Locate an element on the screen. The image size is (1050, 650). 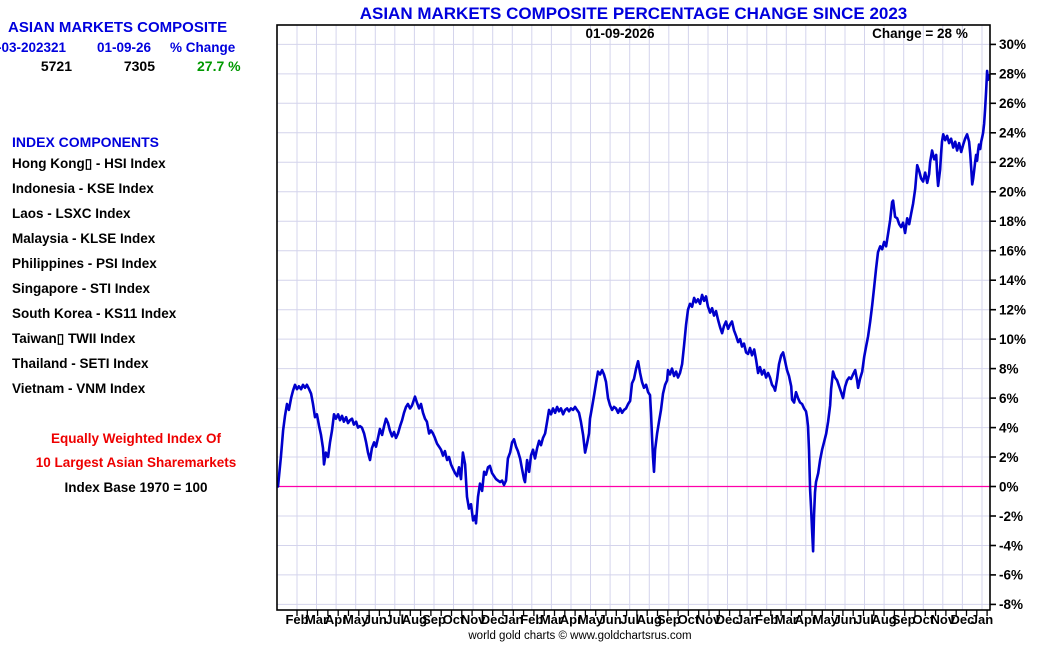
component-vietnam: Vietnam - VNM Index is located at coordinates (79, 388).